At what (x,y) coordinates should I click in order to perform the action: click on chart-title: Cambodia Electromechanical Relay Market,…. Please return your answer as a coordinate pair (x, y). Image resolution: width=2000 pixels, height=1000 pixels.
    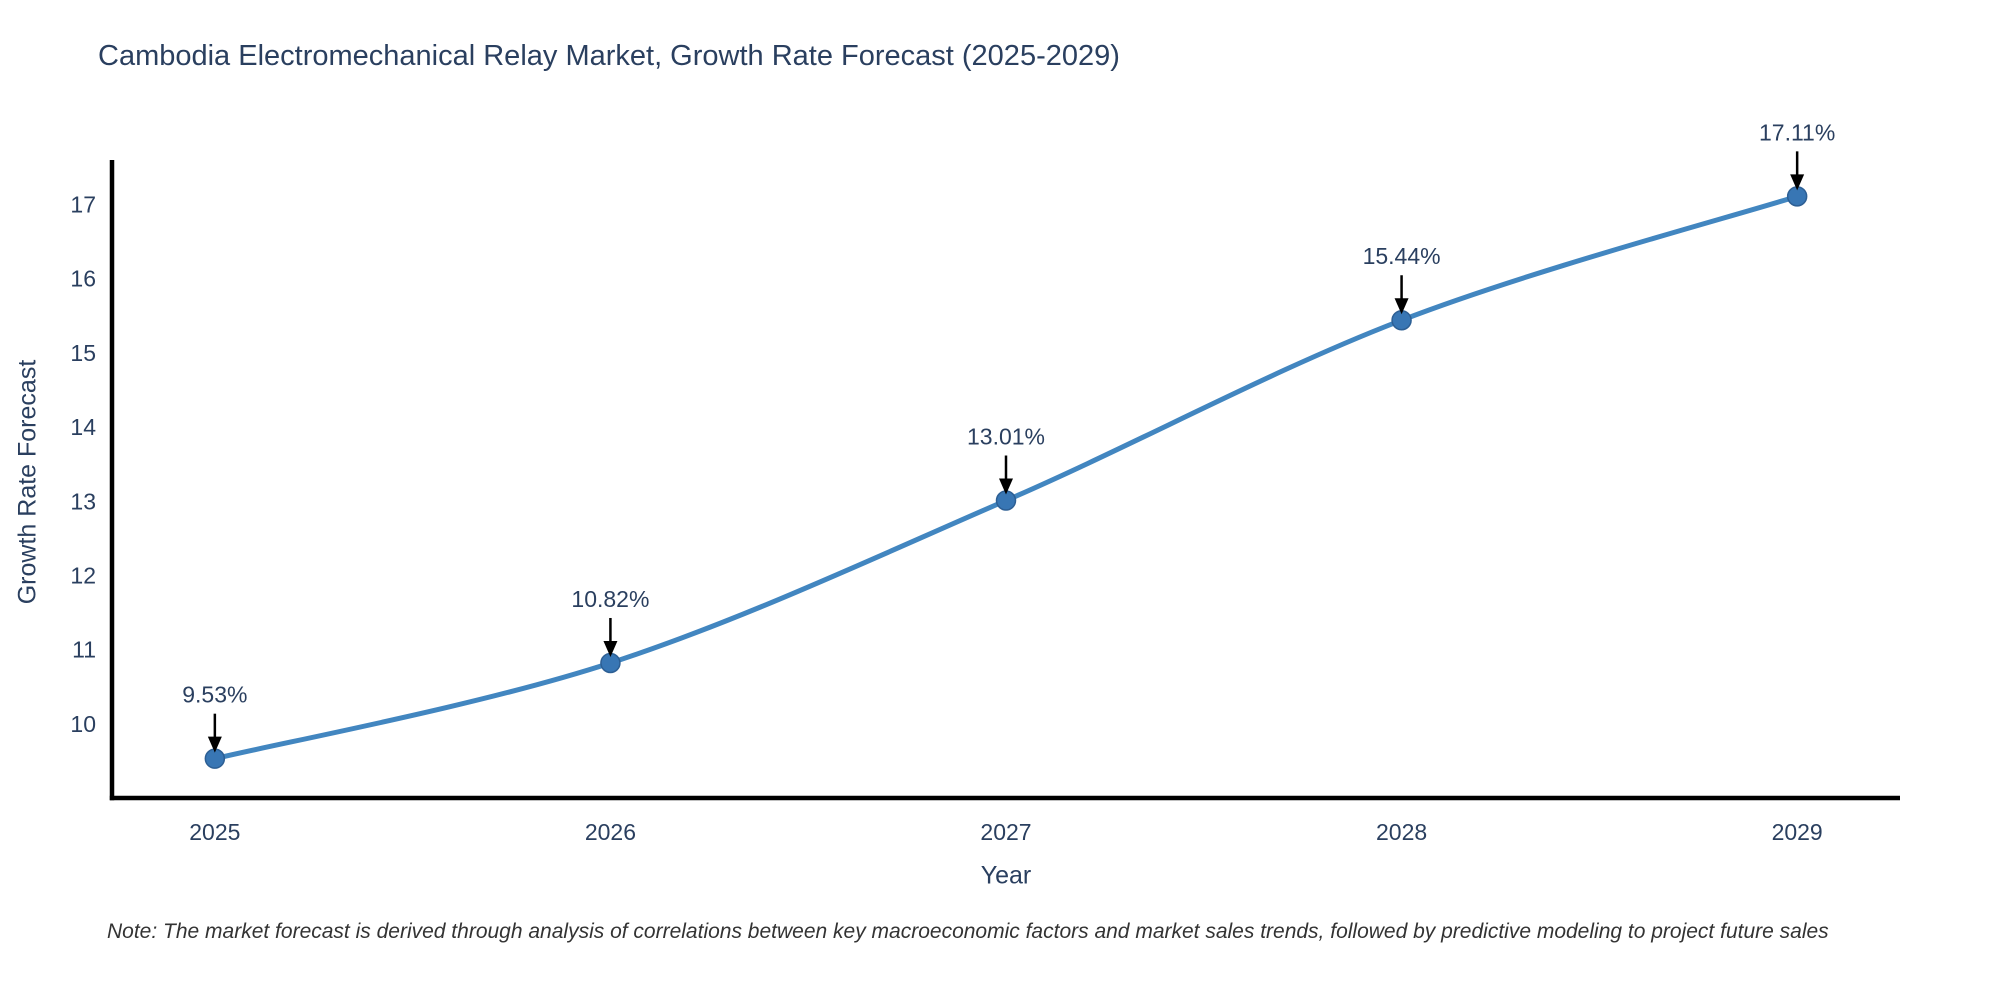
    Looking at the image, I should click on (609, 56).